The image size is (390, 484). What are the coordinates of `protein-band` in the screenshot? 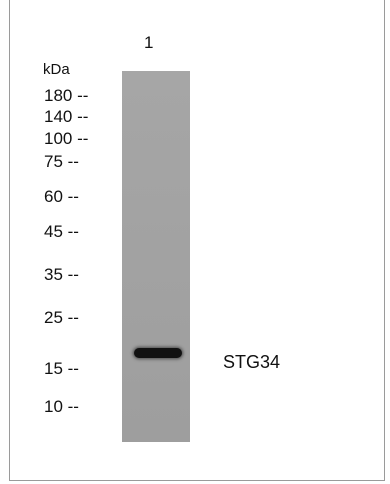 It's located at (158, 353).